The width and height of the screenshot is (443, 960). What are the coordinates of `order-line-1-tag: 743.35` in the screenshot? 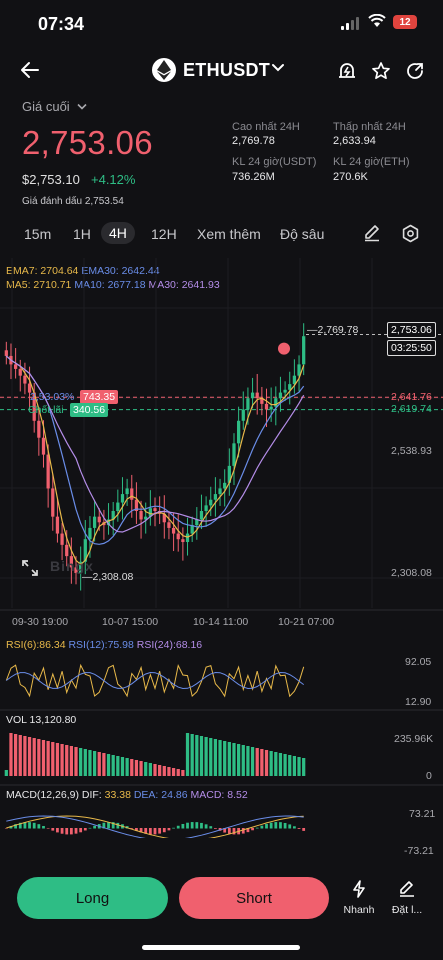 It's located at (99, 397).